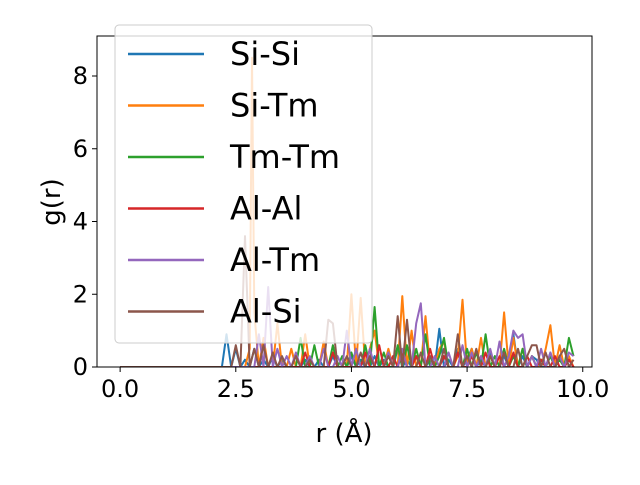 This screenshot has width=640, height=485. Describe the element at coordinates (284, 157) in the screenshot. I see `legend-label-tm-tm: Tm-Tm` at that location.